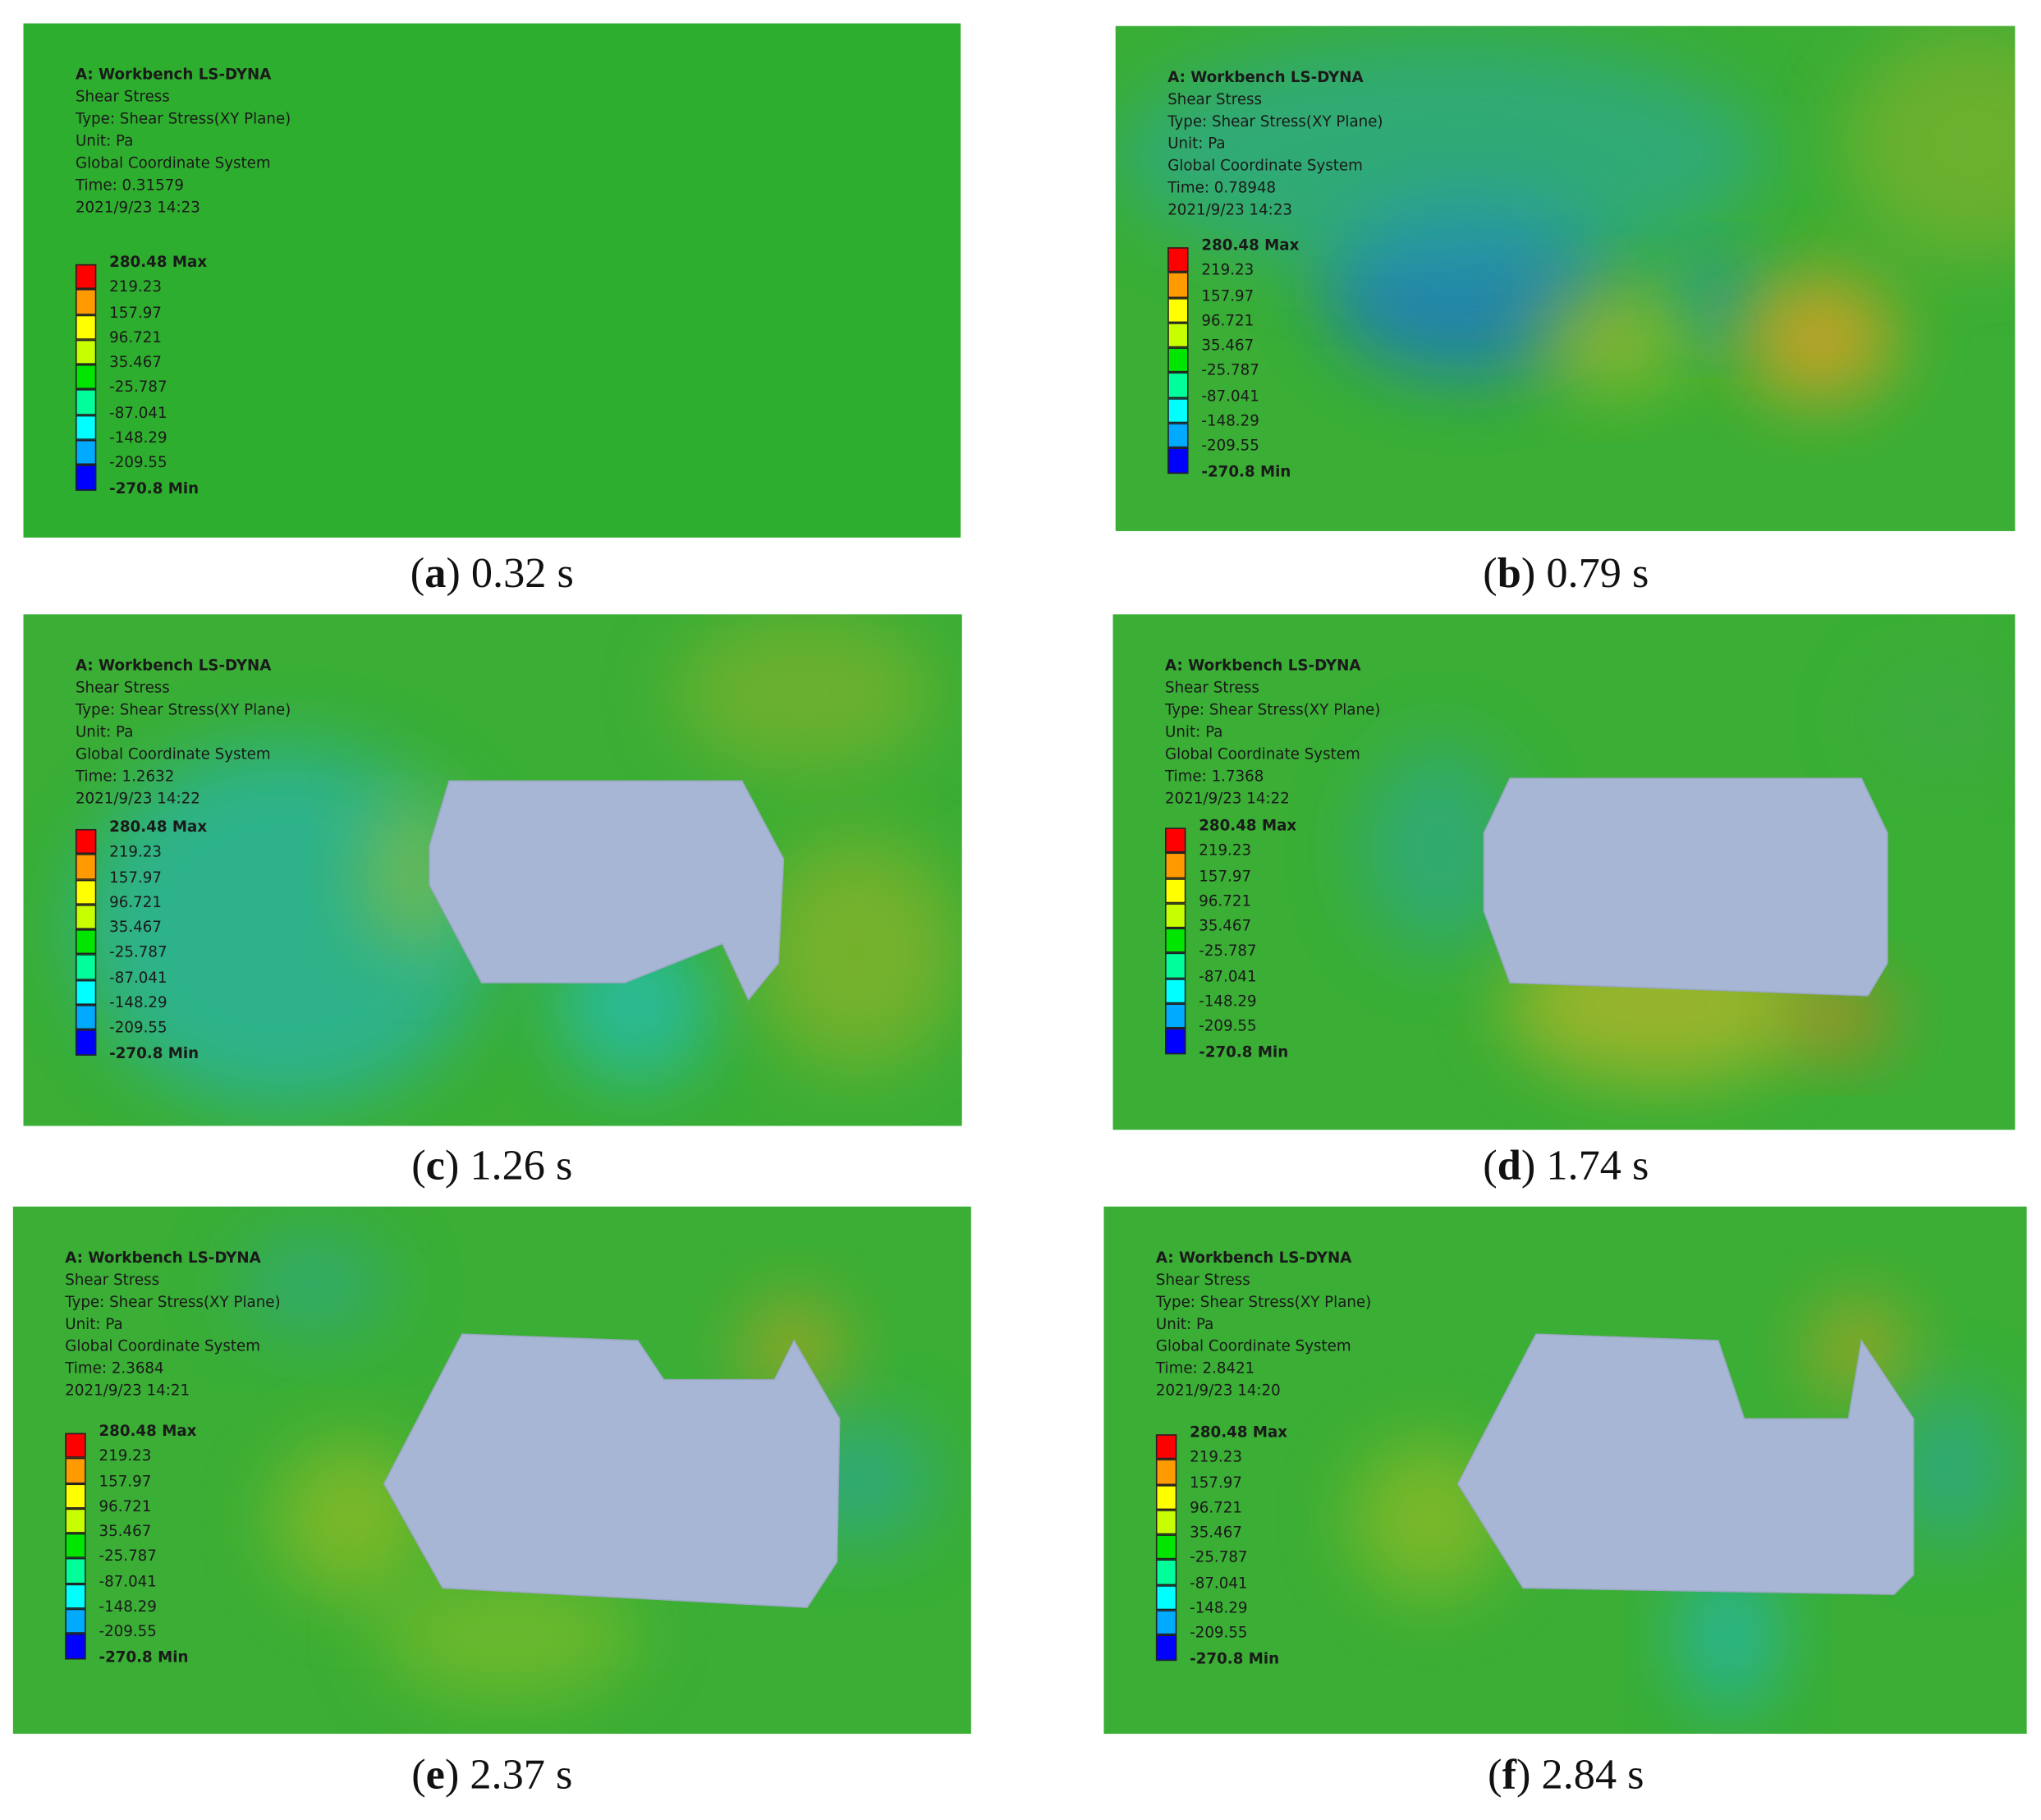 The width and height of the screenshot is (2041, 1820). I want to click on background, so click(492, 280).